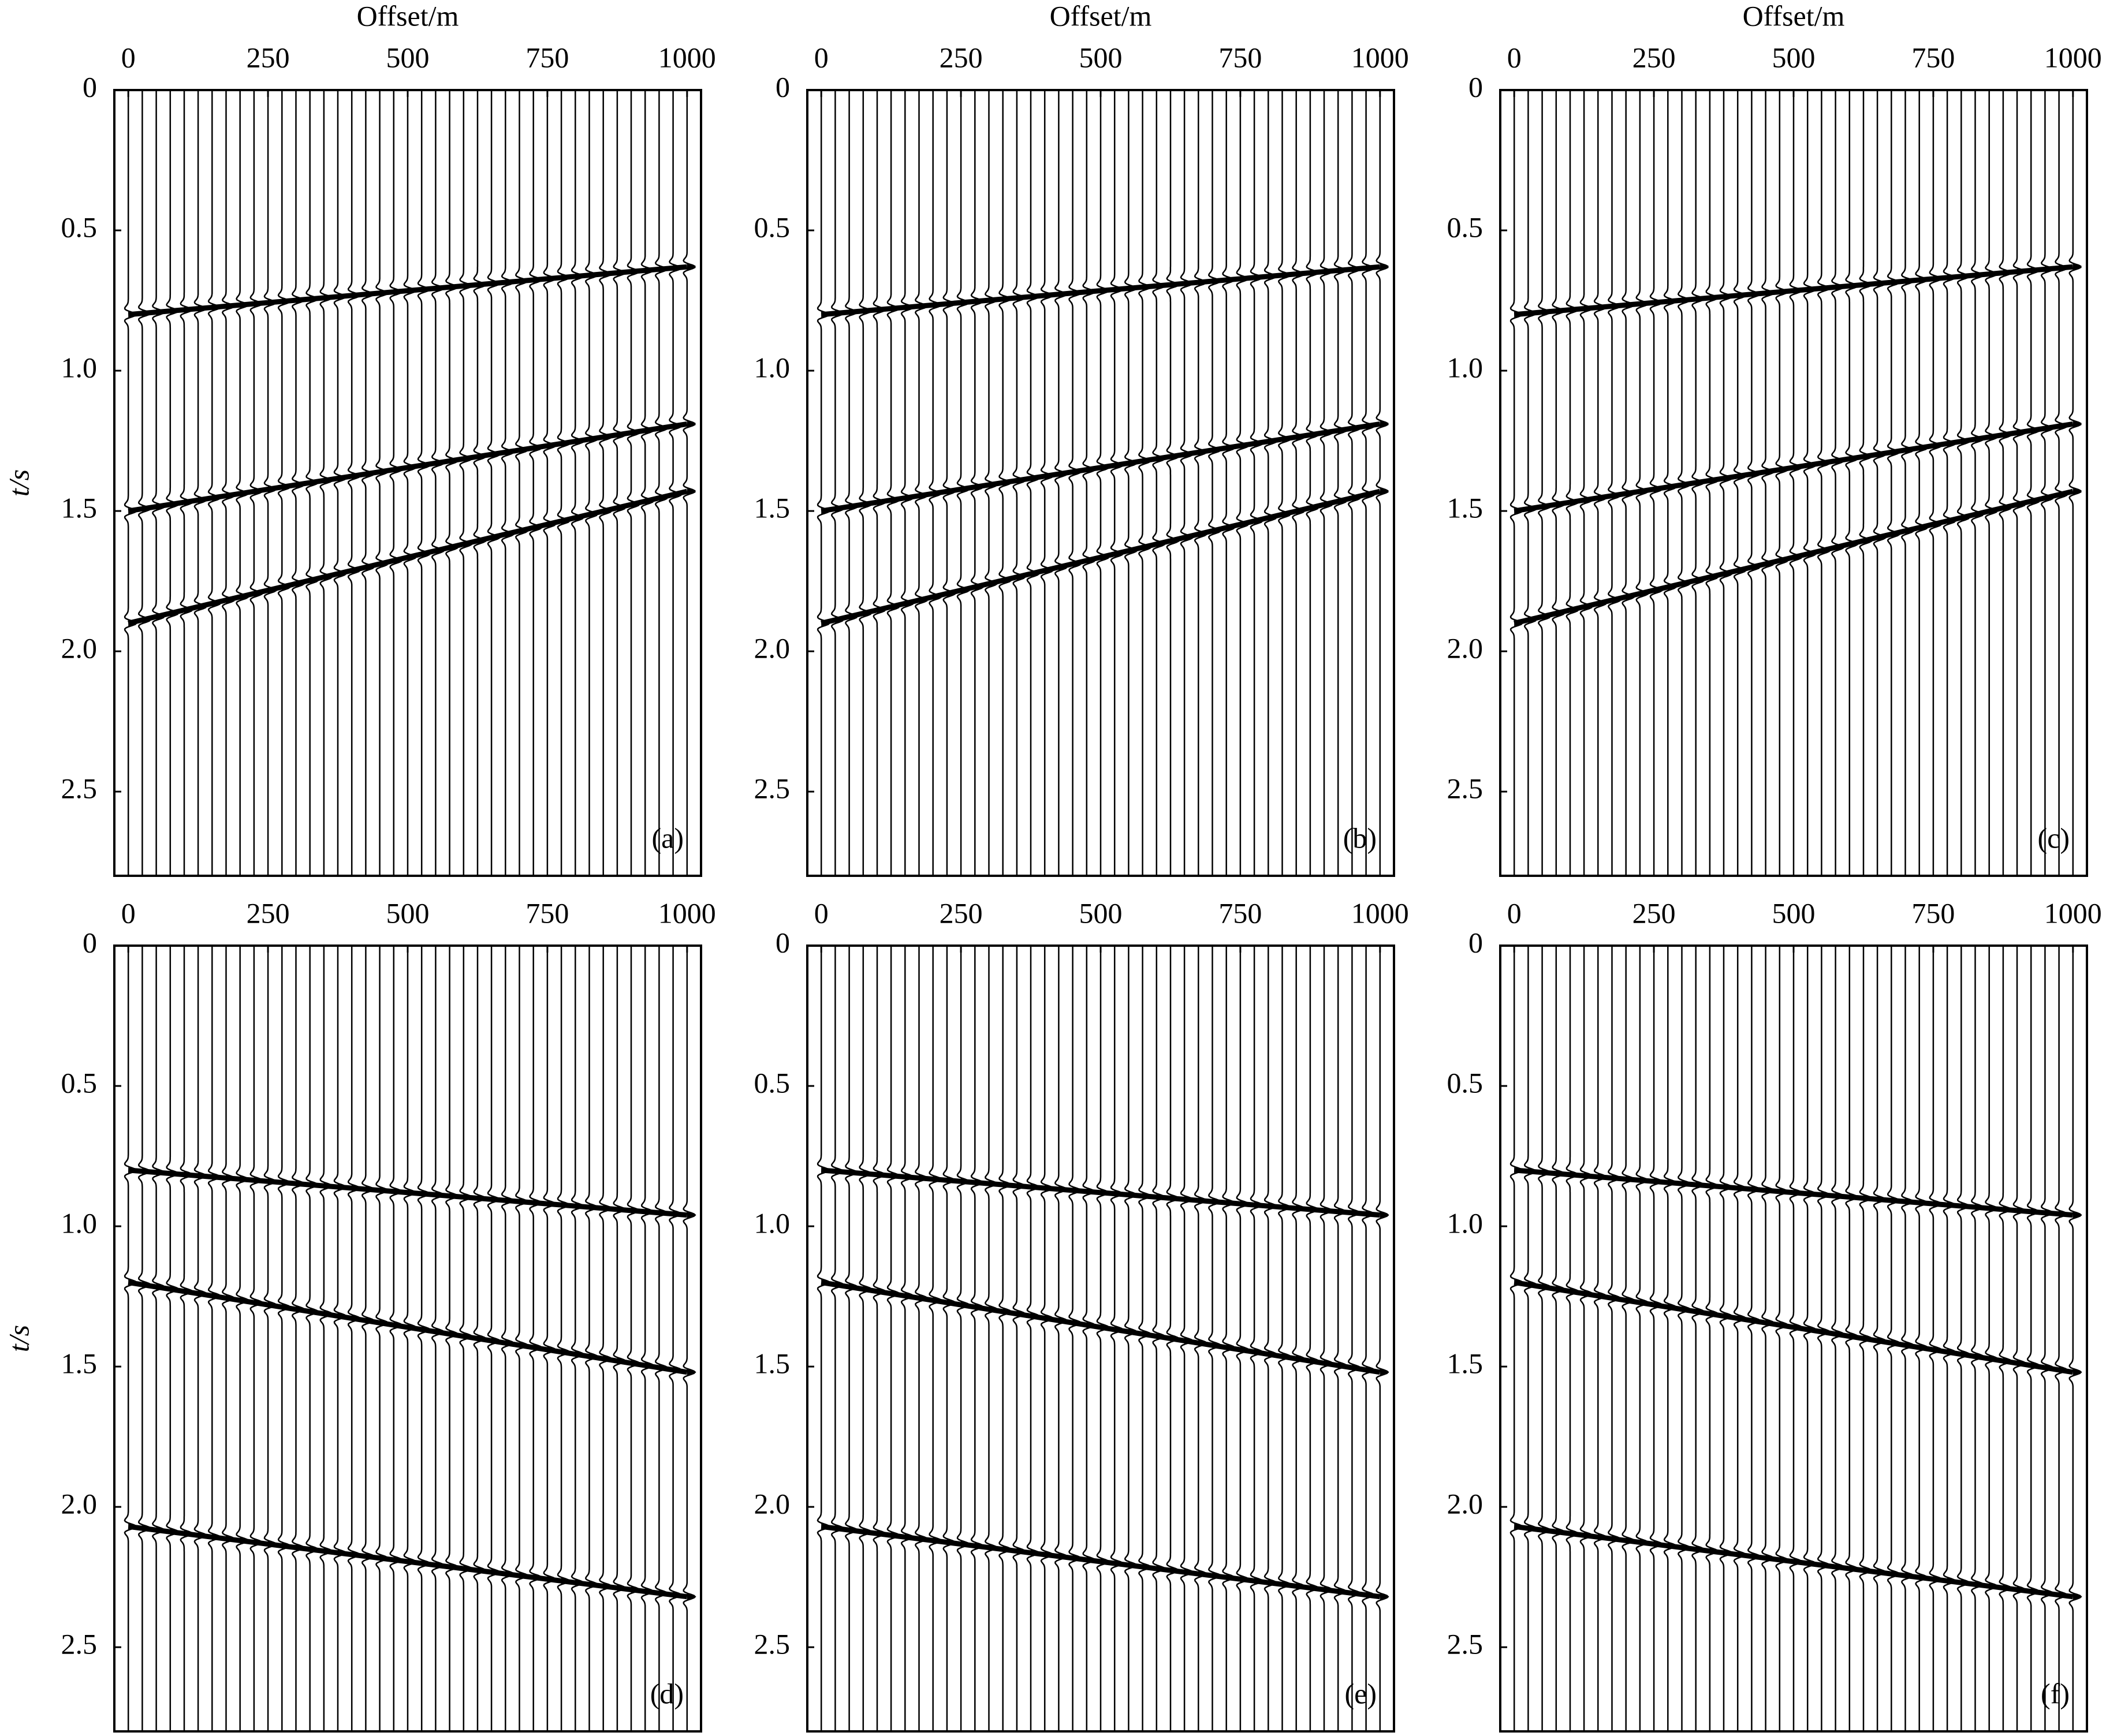  What do you see at coordinates (961, 57) in the screenshot?
I see `x-tick-label: 250` at bounding box center [961, 57].